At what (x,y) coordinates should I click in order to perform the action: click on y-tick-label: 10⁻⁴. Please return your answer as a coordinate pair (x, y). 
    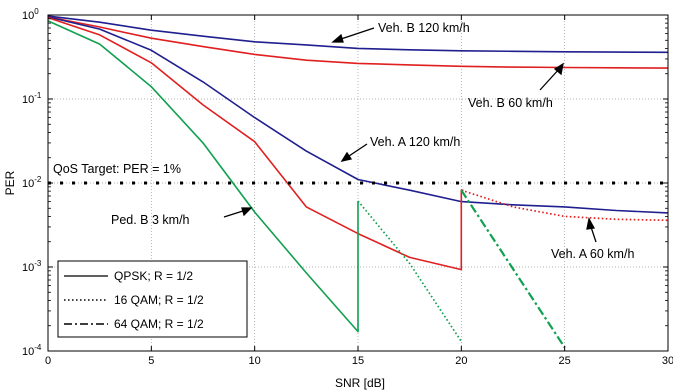
    Looking at the image, I should click on (32, 350).